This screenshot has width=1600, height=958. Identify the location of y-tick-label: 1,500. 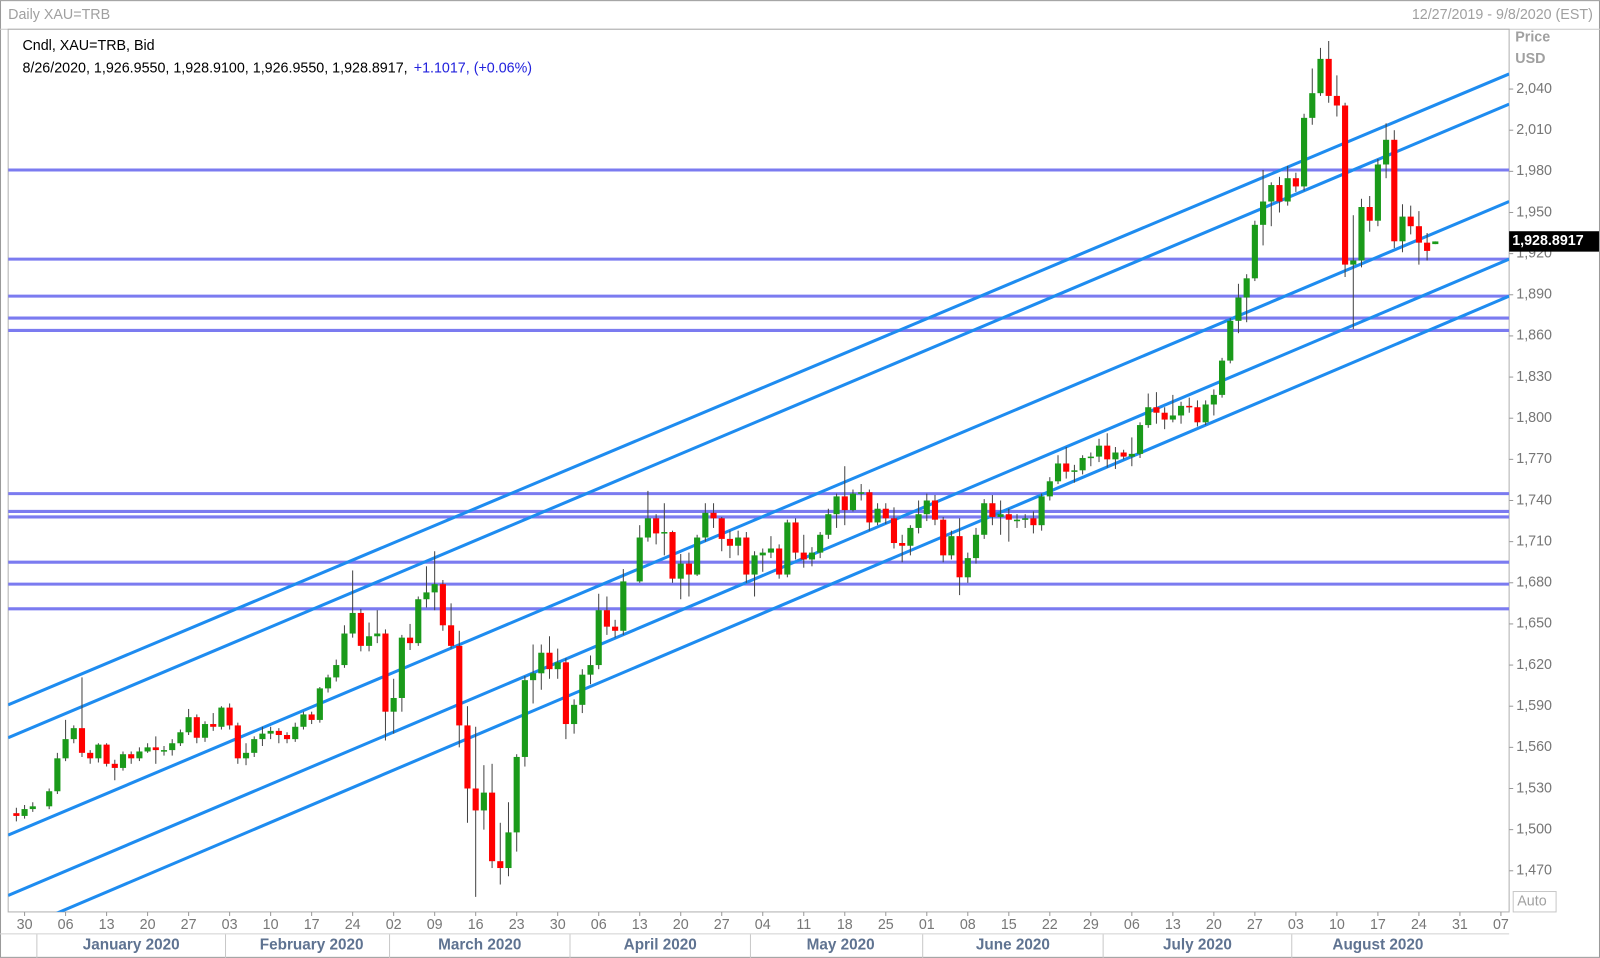
(1534, 829).